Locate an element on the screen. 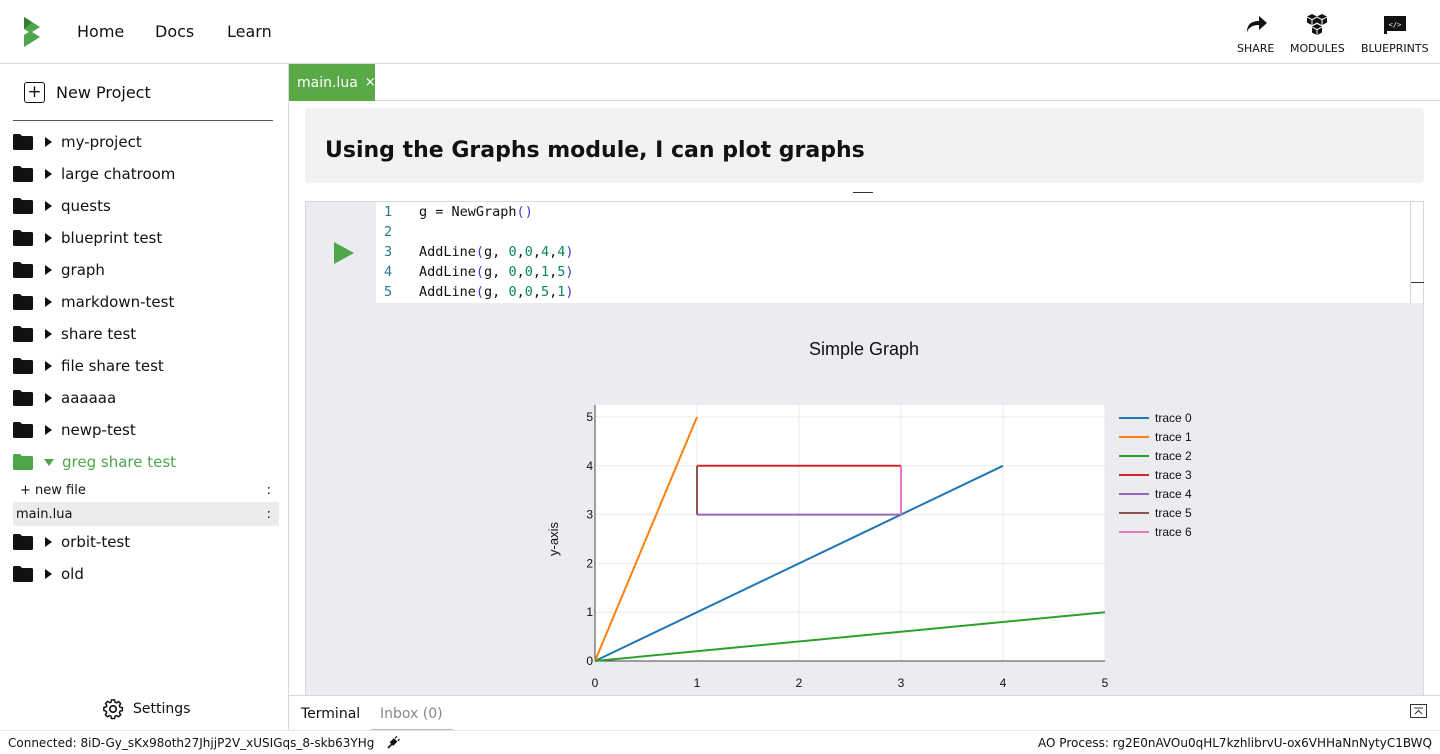 The width and height of the screenshot is (1440, 754). code-line: 2 is located at coordinates (397, 234).